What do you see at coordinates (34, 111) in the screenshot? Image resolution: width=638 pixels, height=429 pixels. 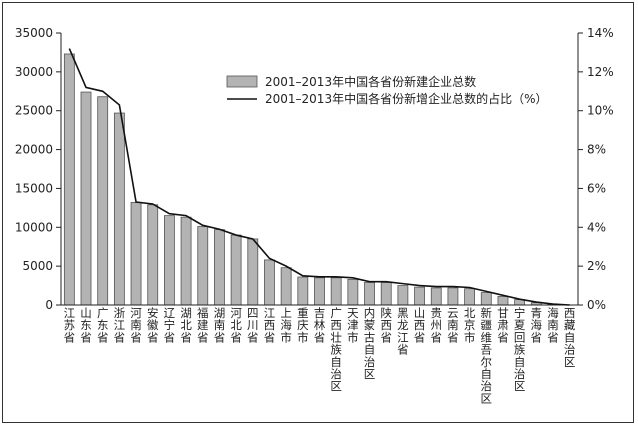 I see `y-left-tick-label: 25000` at bounding box center [34, 111].